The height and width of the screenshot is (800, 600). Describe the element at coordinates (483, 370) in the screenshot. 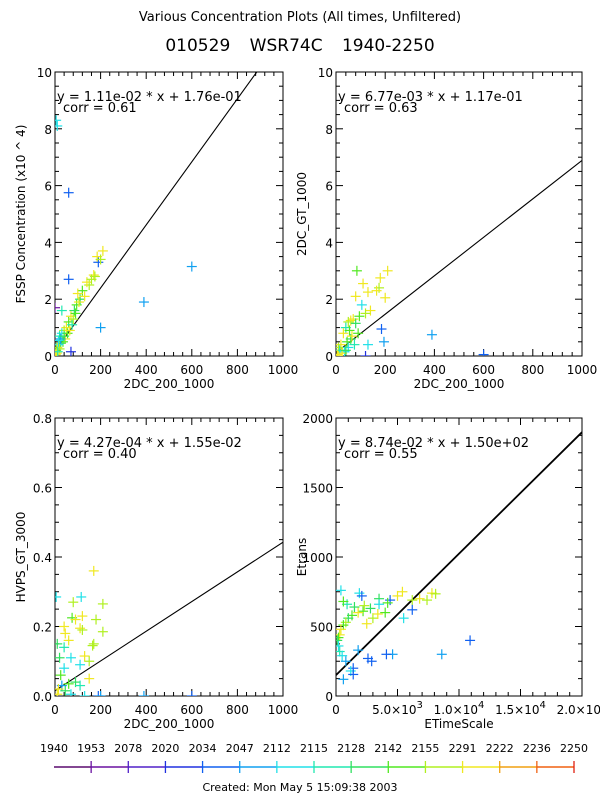

I see `x-tick-label: 600` at that location.